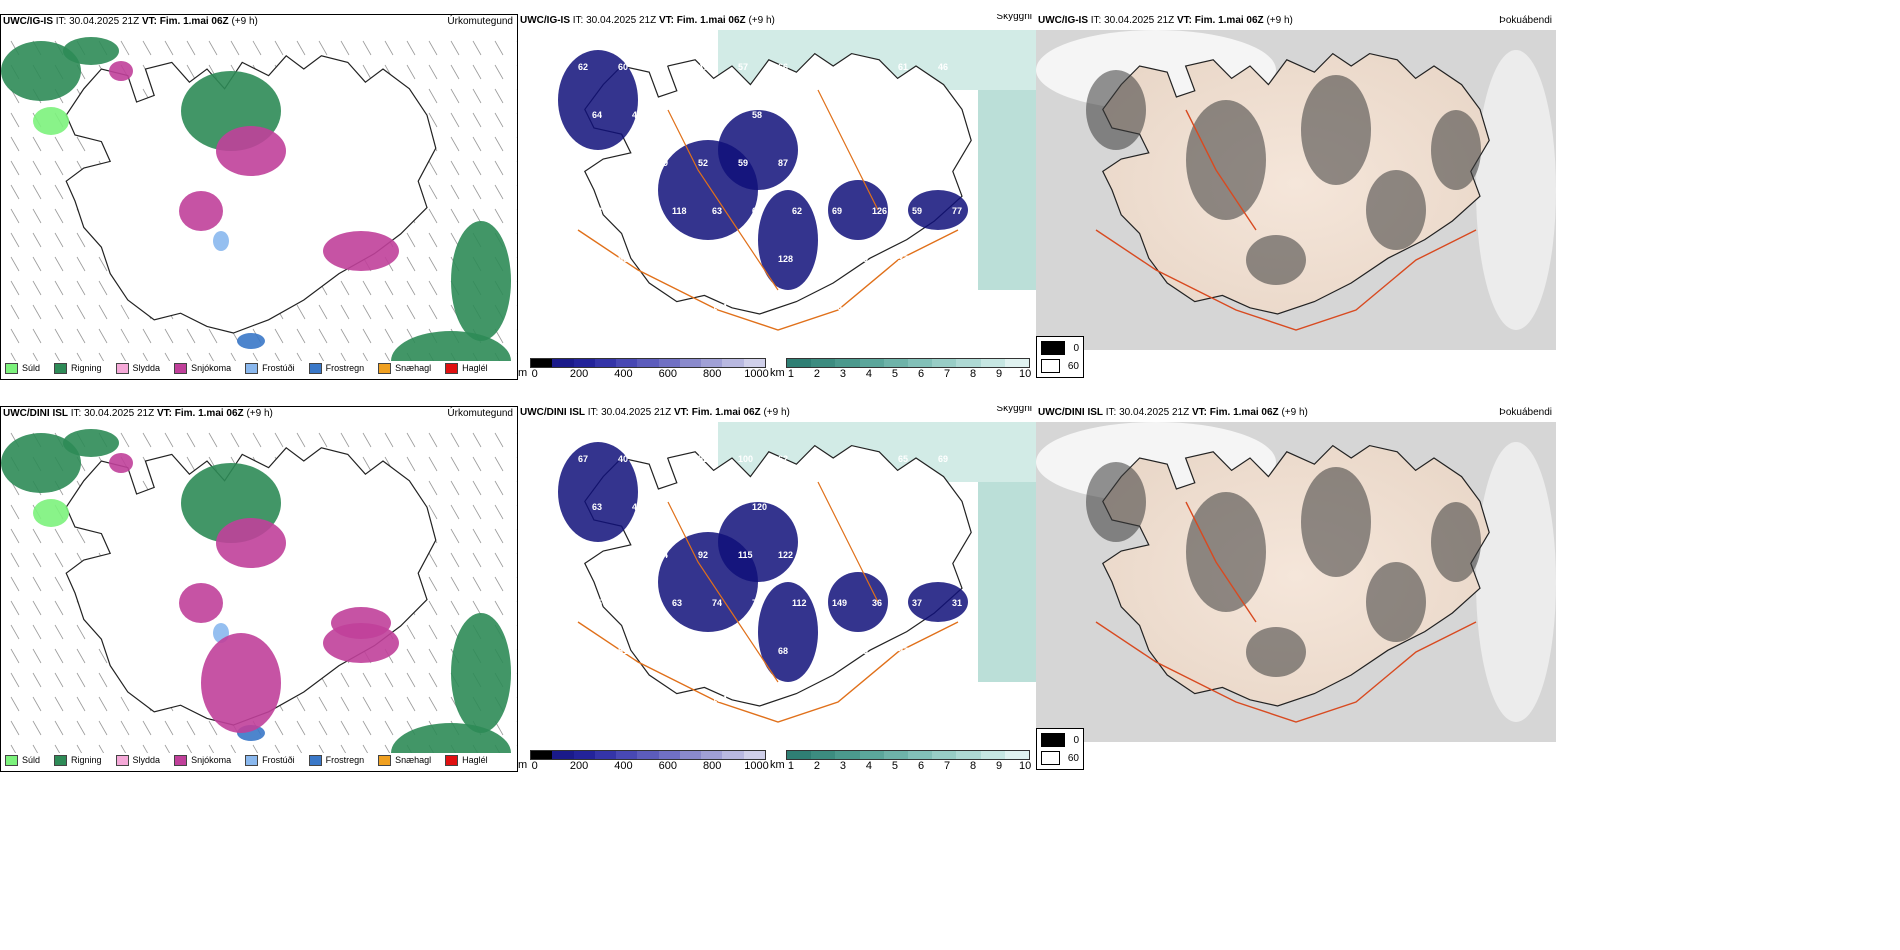 The height and width of the screenshot is (950, 1900). What do you see at coordinates (1296, 190) in the screenshot?
I see `fog-index-map` at bounding box center [1296, 190].